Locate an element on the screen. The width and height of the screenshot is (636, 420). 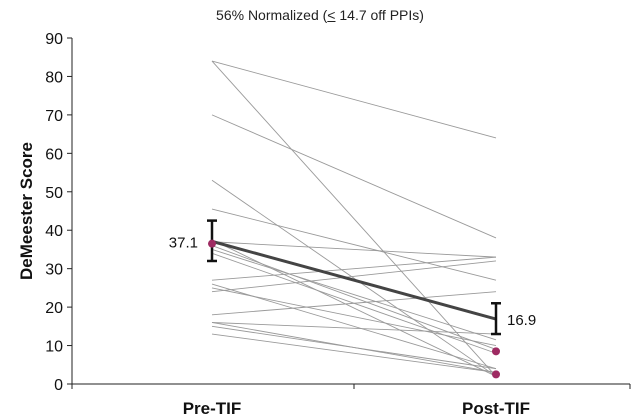
y-tick-label: 30 is located at coordinates (54, 270).